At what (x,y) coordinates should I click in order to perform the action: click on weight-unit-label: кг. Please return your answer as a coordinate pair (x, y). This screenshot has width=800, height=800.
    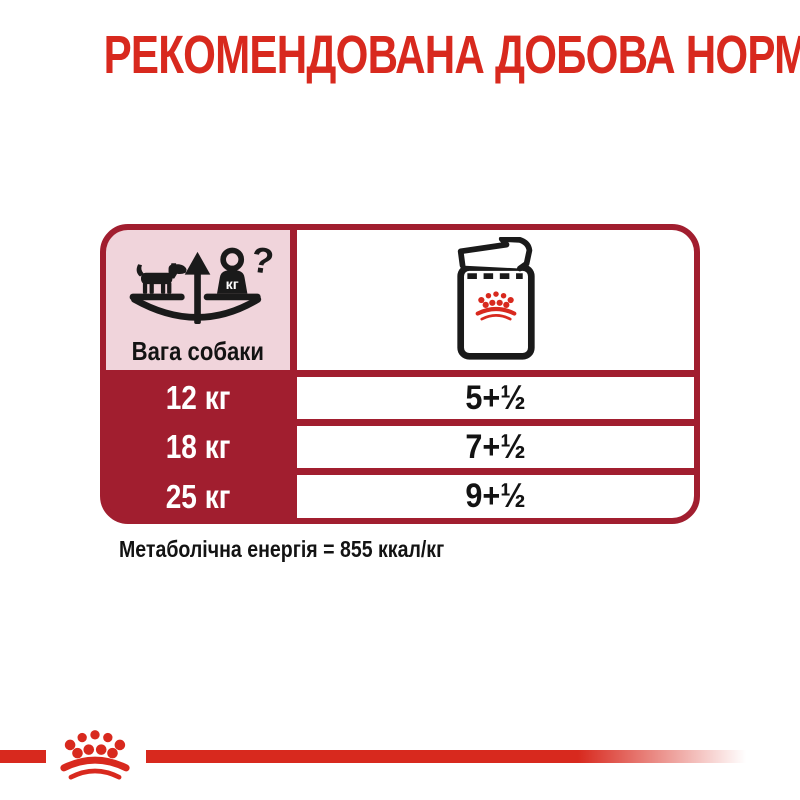
    Looking at the image, I should click on (232, 285).